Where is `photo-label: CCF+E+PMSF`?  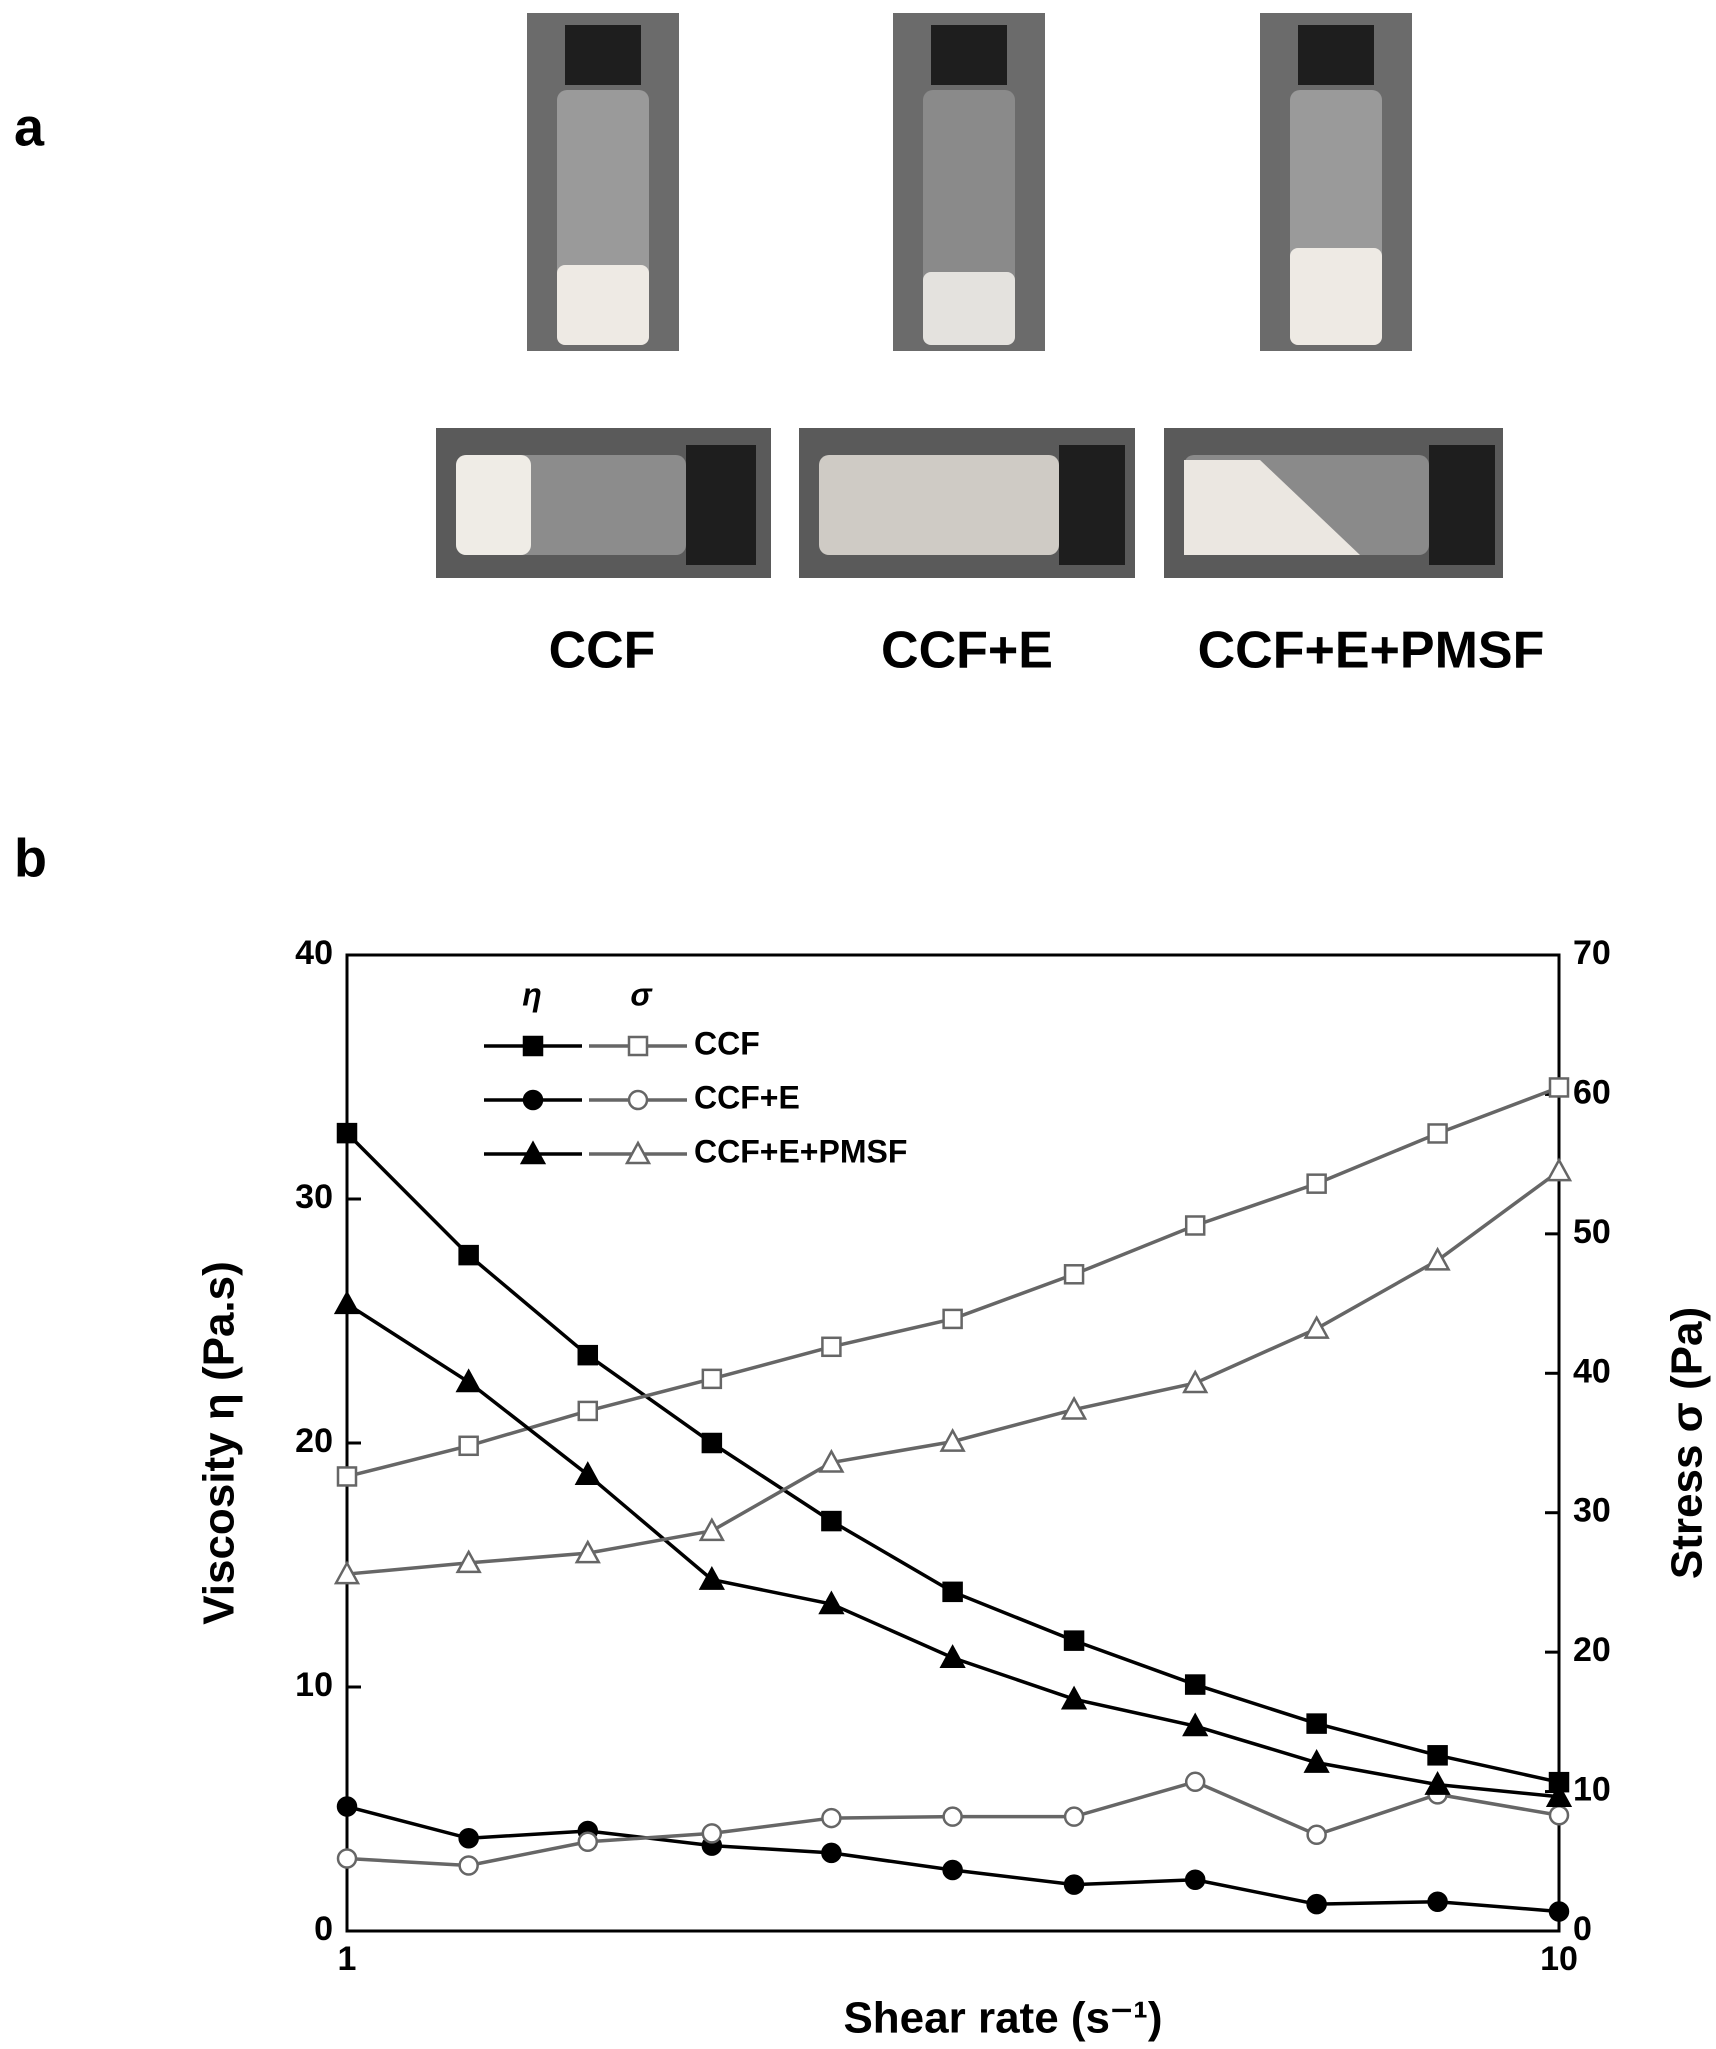
photo-label: CCF+E+PMSF is located at coordinates (1371, 651).